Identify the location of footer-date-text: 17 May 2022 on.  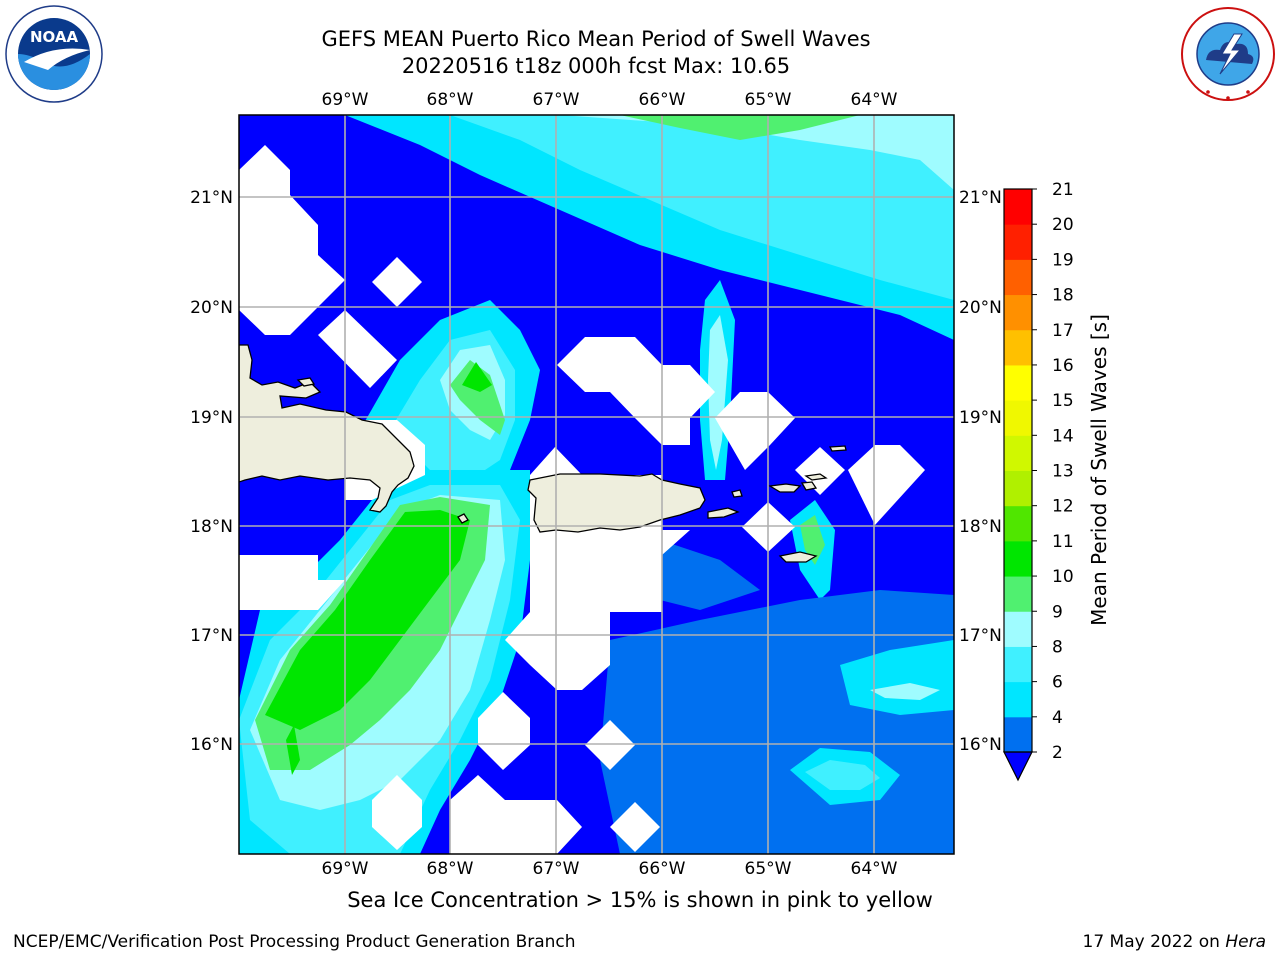
(1151, 942).